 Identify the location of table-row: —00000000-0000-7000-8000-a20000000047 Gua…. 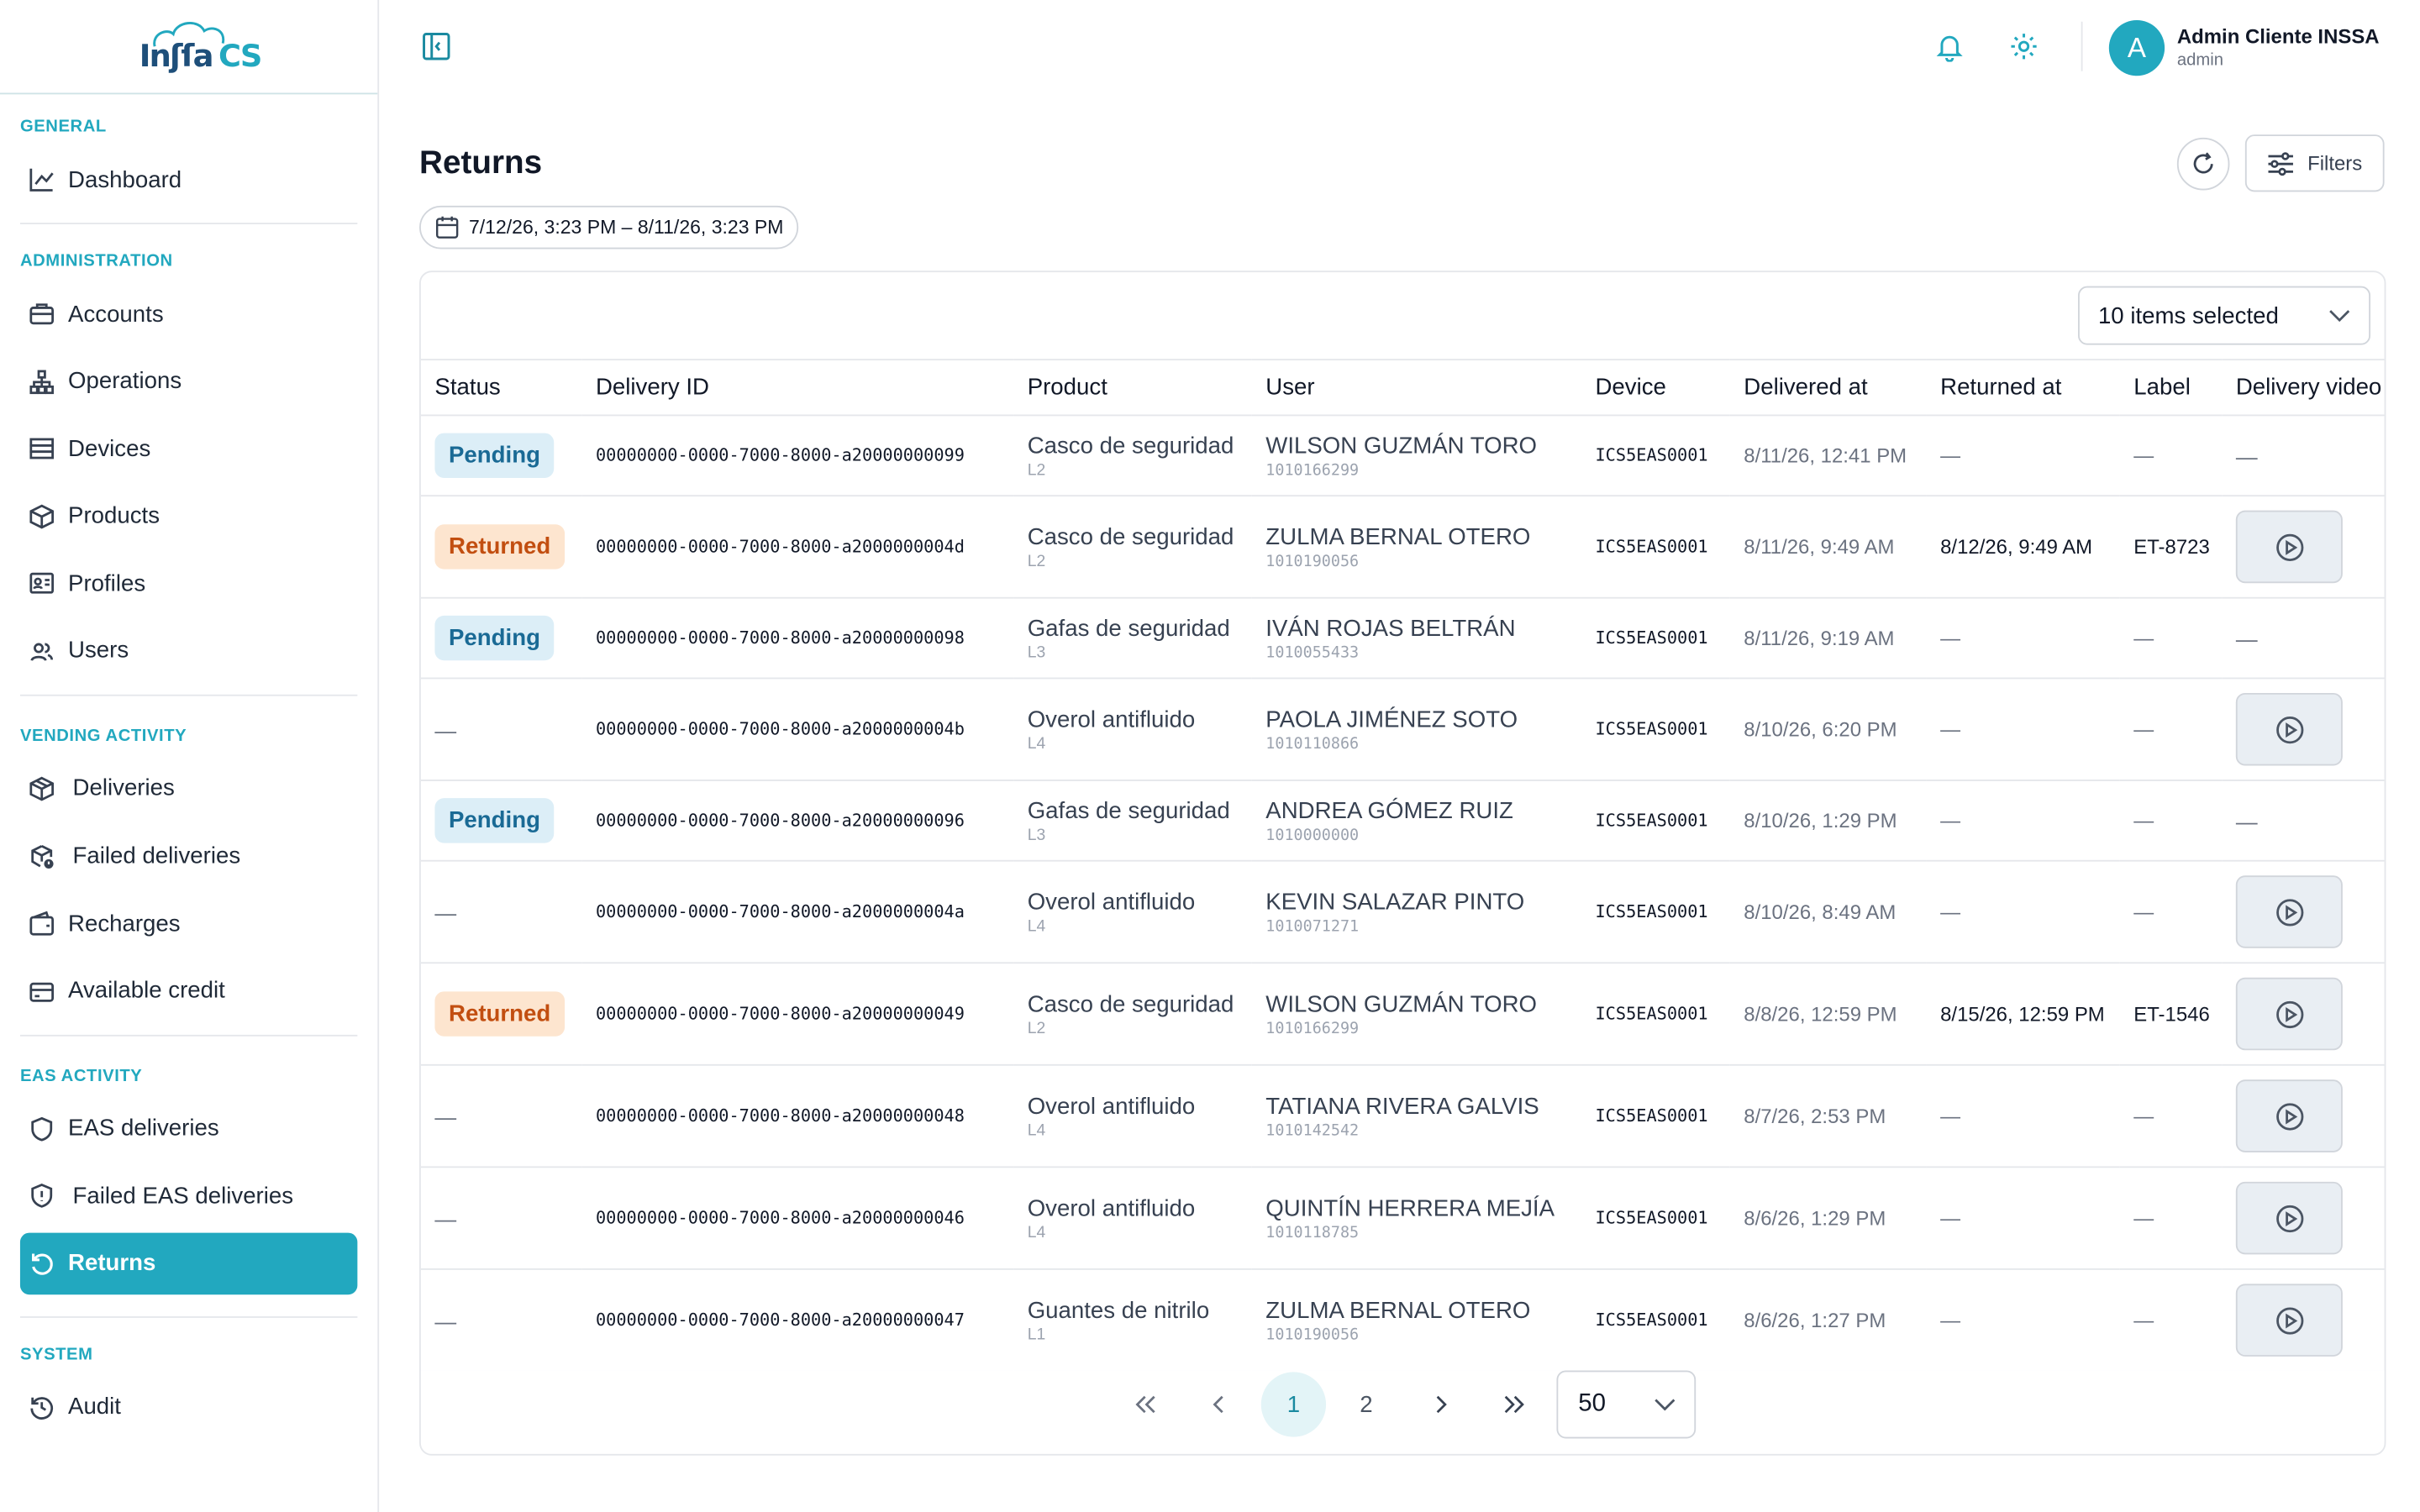
(1403, 1320).